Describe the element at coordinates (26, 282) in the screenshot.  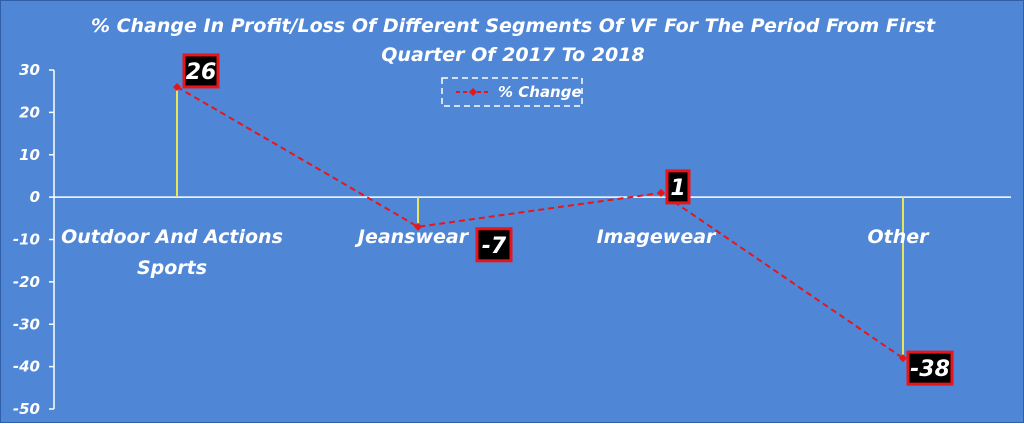
I see `y-tick-label: -20` at that location.